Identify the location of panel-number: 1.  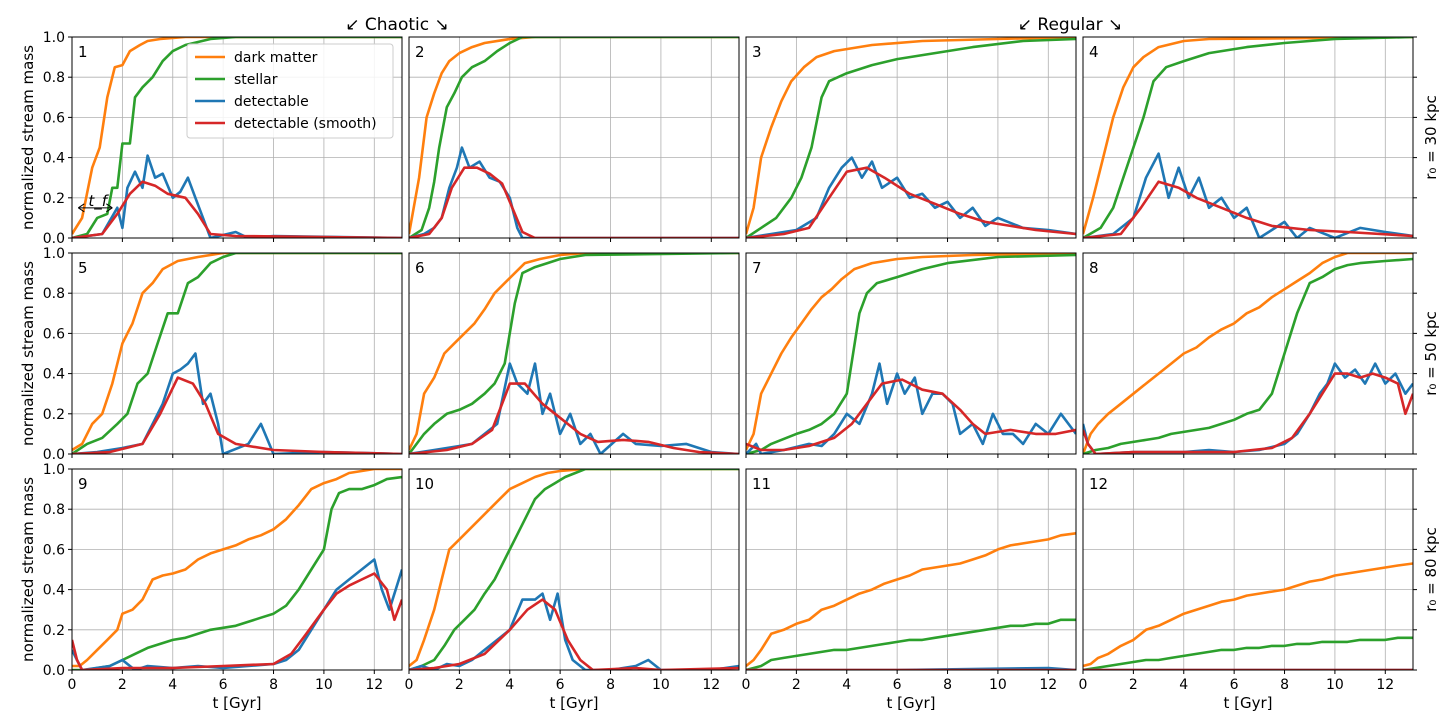
(83, 52).